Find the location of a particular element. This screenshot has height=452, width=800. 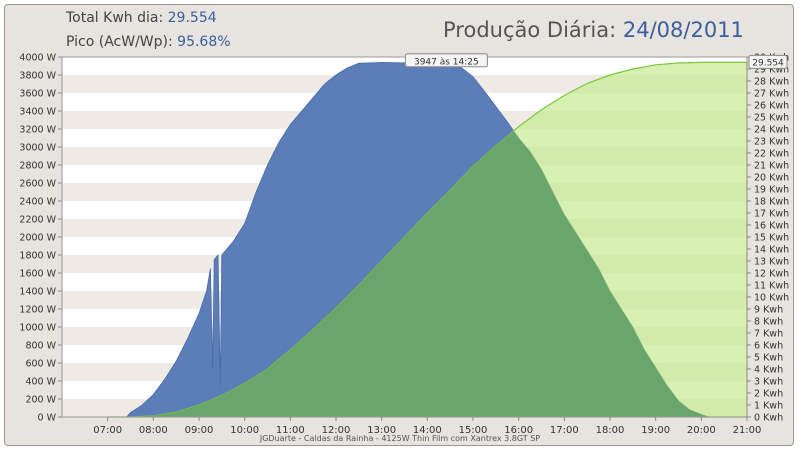

y-right-tick-label: 24 Kwh is located at coordinates (771, 130).